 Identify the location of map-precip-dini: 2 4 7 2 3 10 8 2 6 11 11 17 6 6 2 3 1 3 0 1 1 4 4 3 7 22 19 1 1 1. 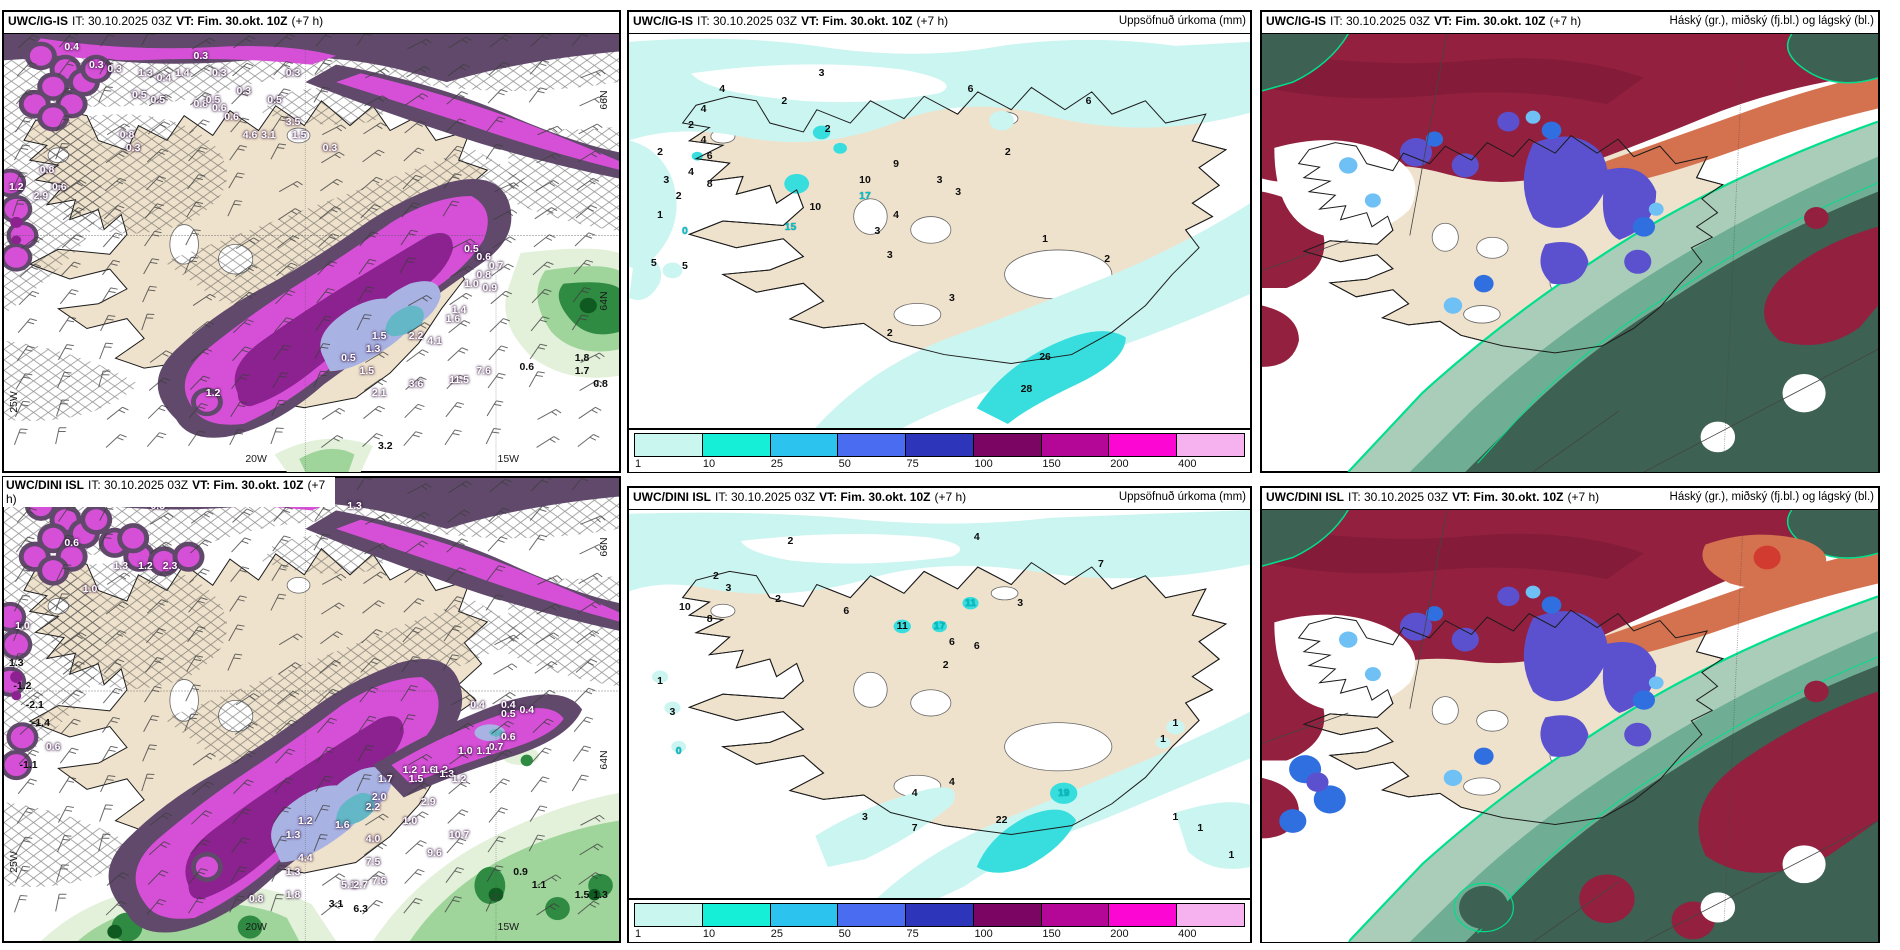
(939, 704).